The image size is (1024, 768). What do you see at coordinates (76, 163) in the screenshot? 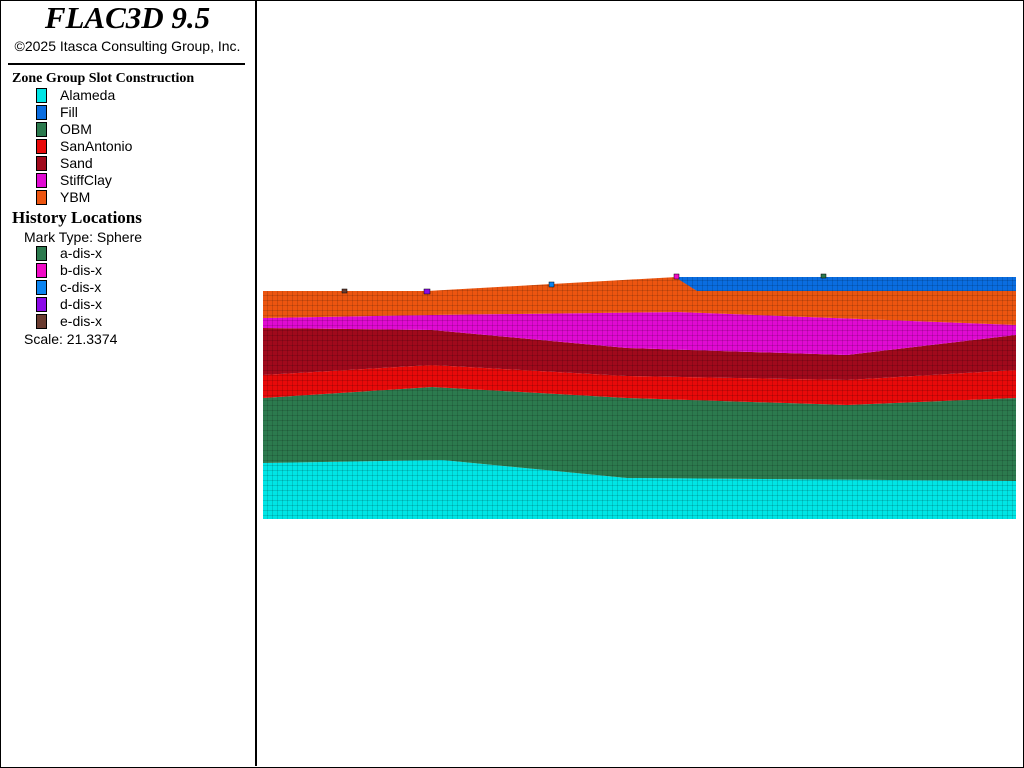
I see `legend-label: Sand` at bounding box center [76, 163].